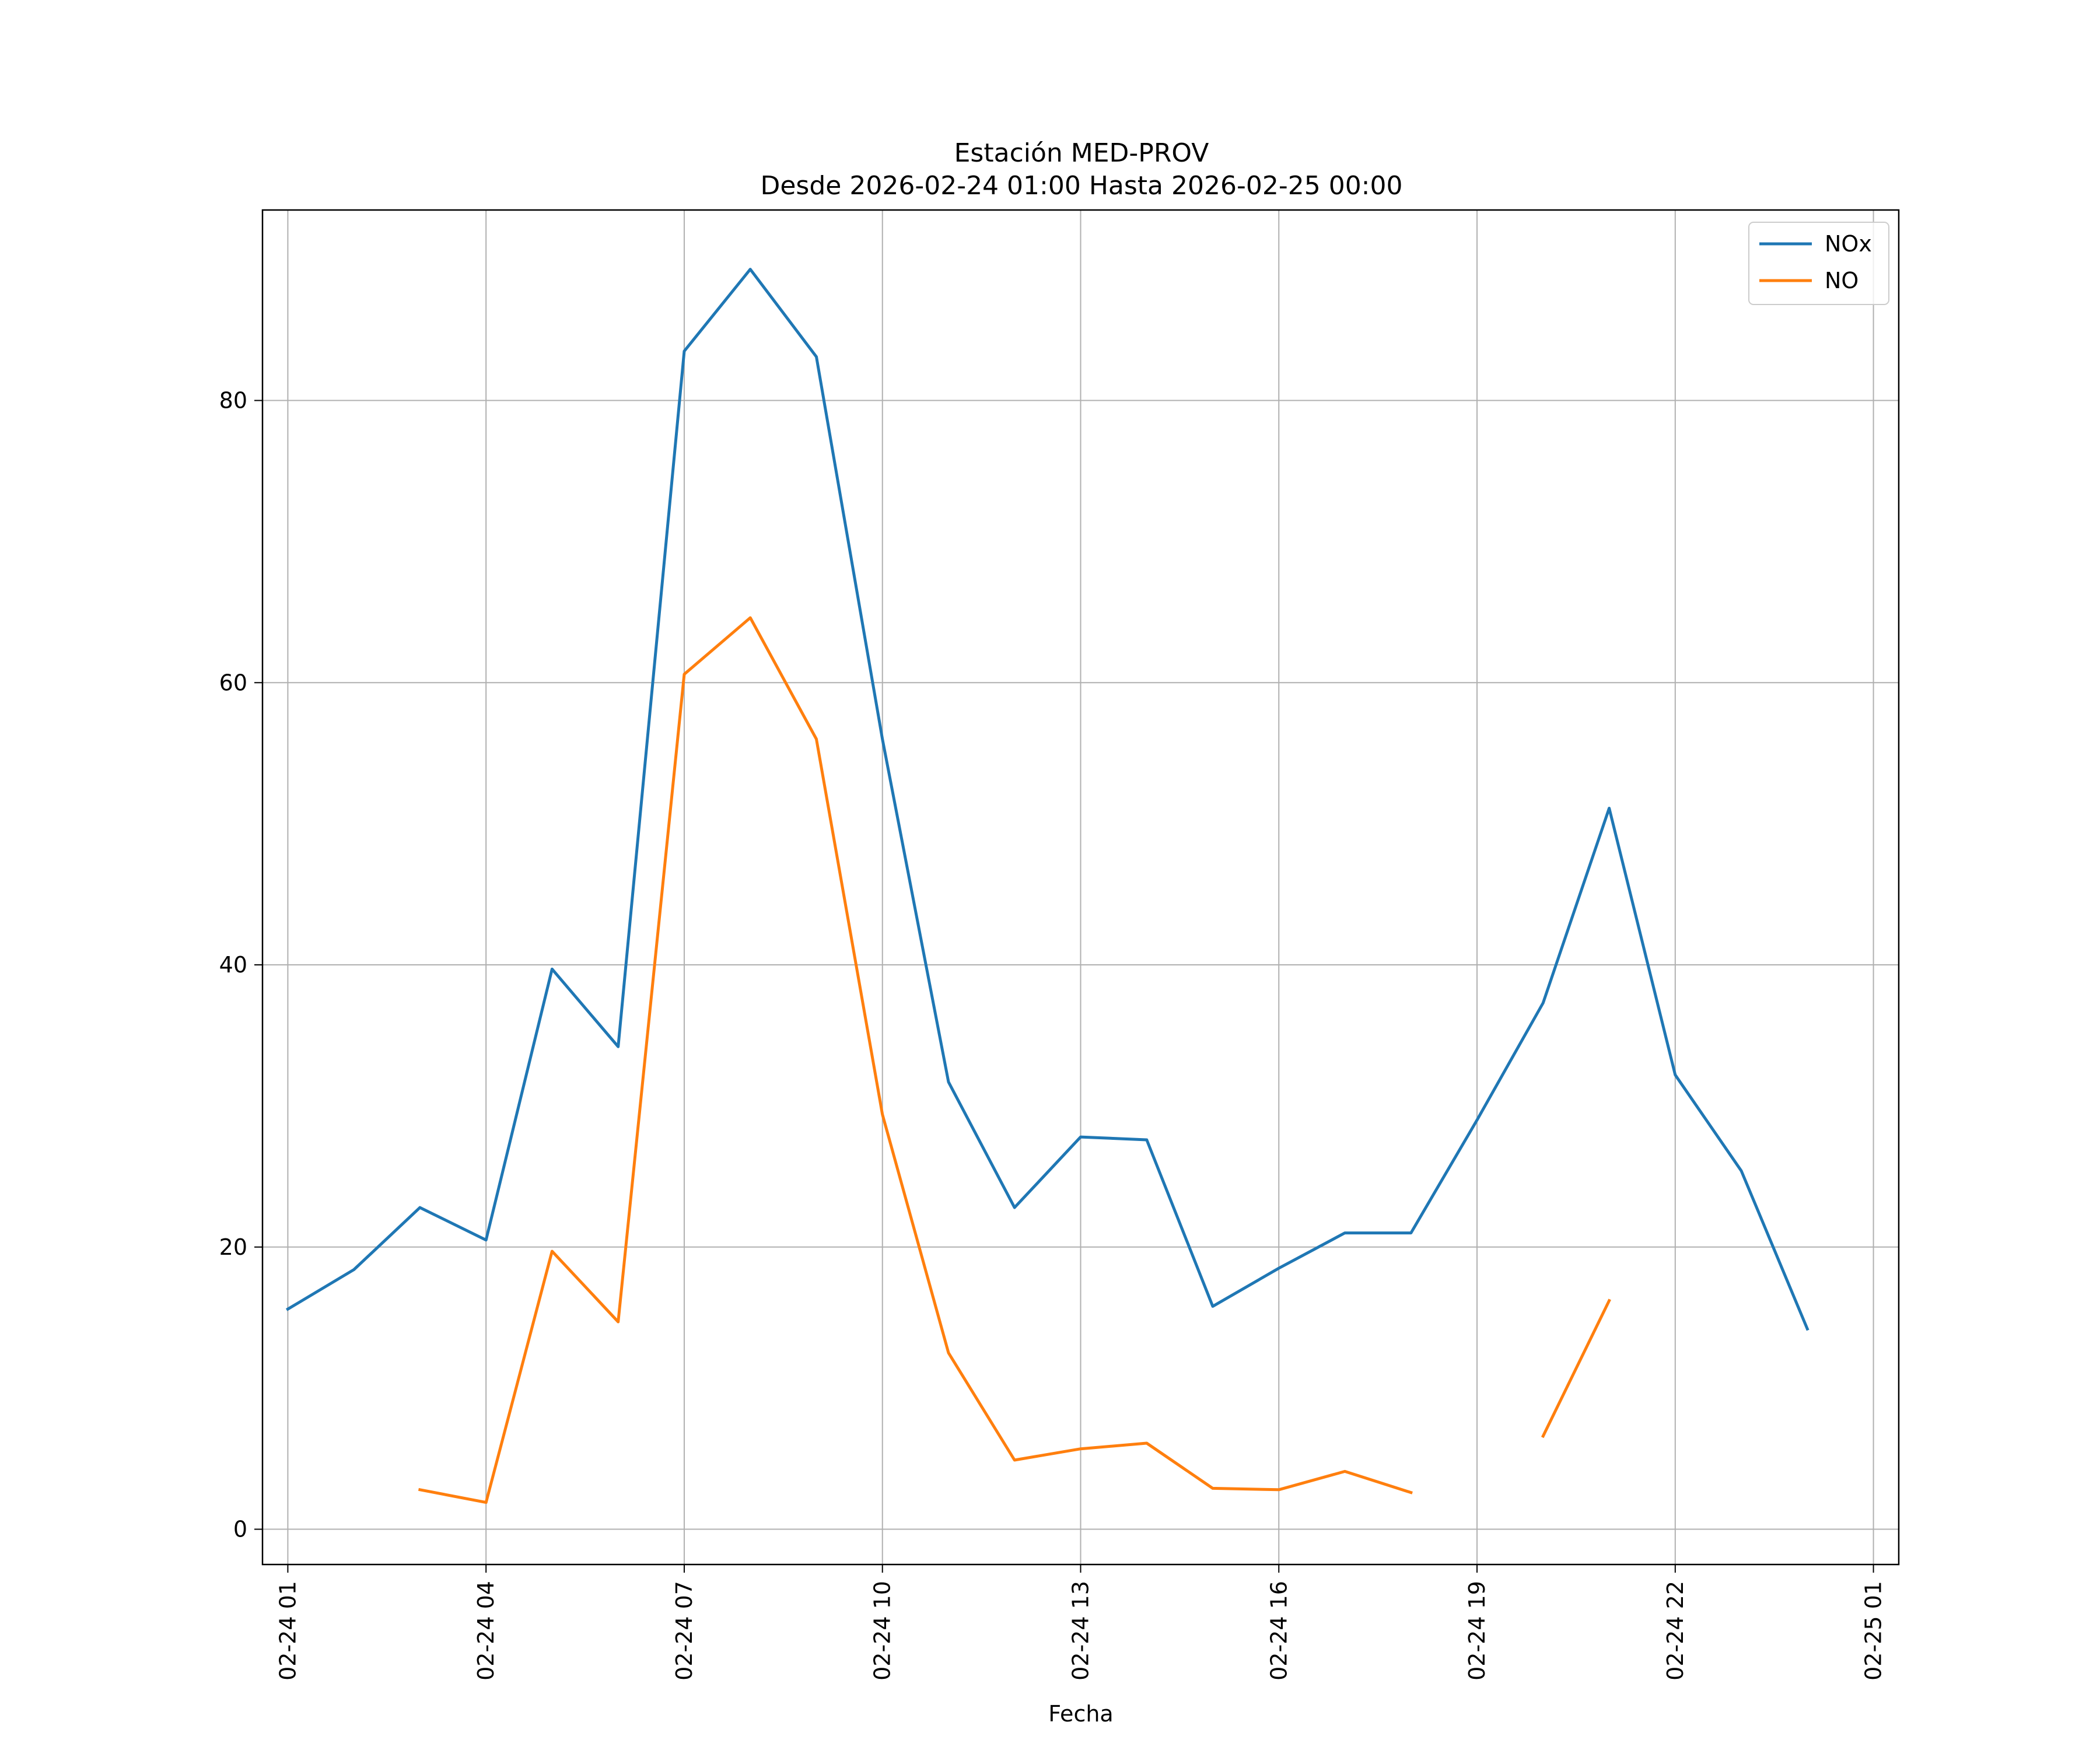 Image resolution: width=2100 pixels, height=1750 pixels. I want to click on y-tick-label: 40, so click(233, 965).